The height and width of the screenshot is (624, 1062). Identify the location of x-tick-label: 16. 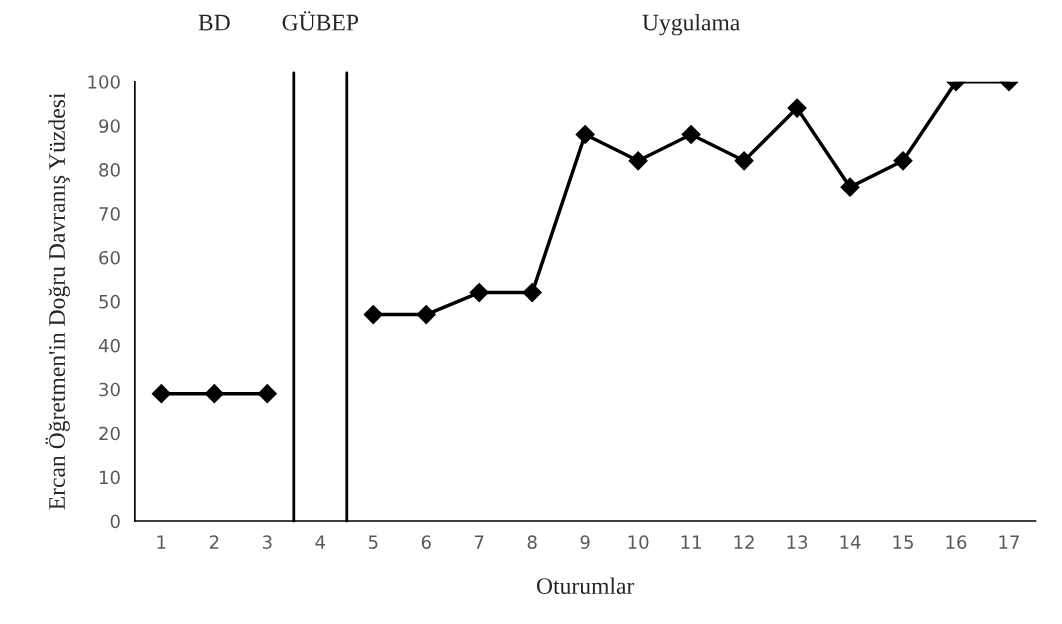
(956, 542).